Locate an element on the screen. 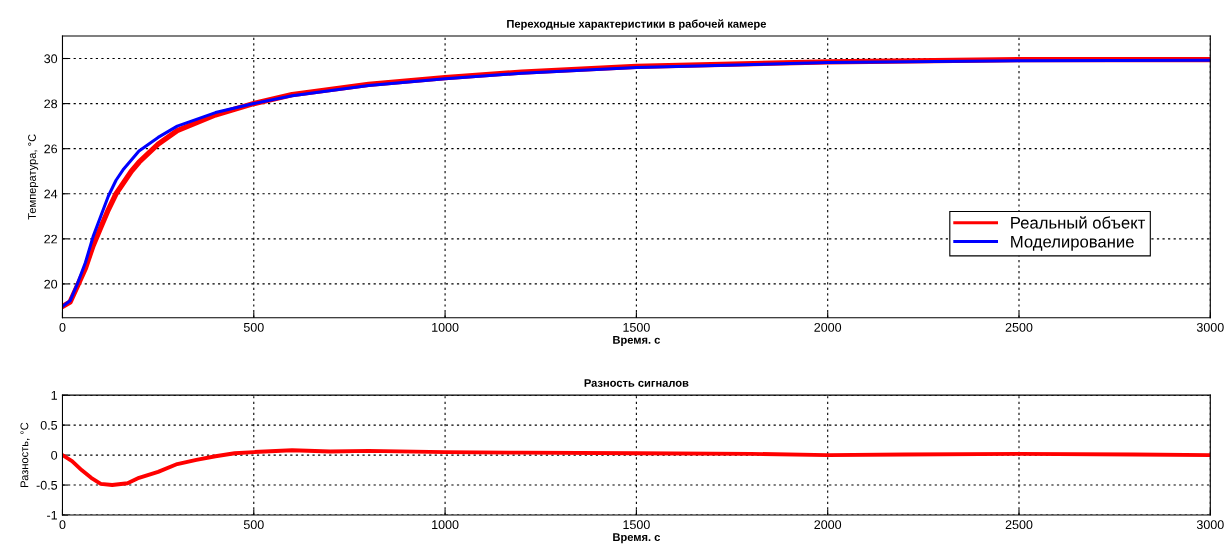 Image resolution: width=1225 pixels, height=545 pixels. chart-title: Разность сигналов is located at coordinates (636, 383).